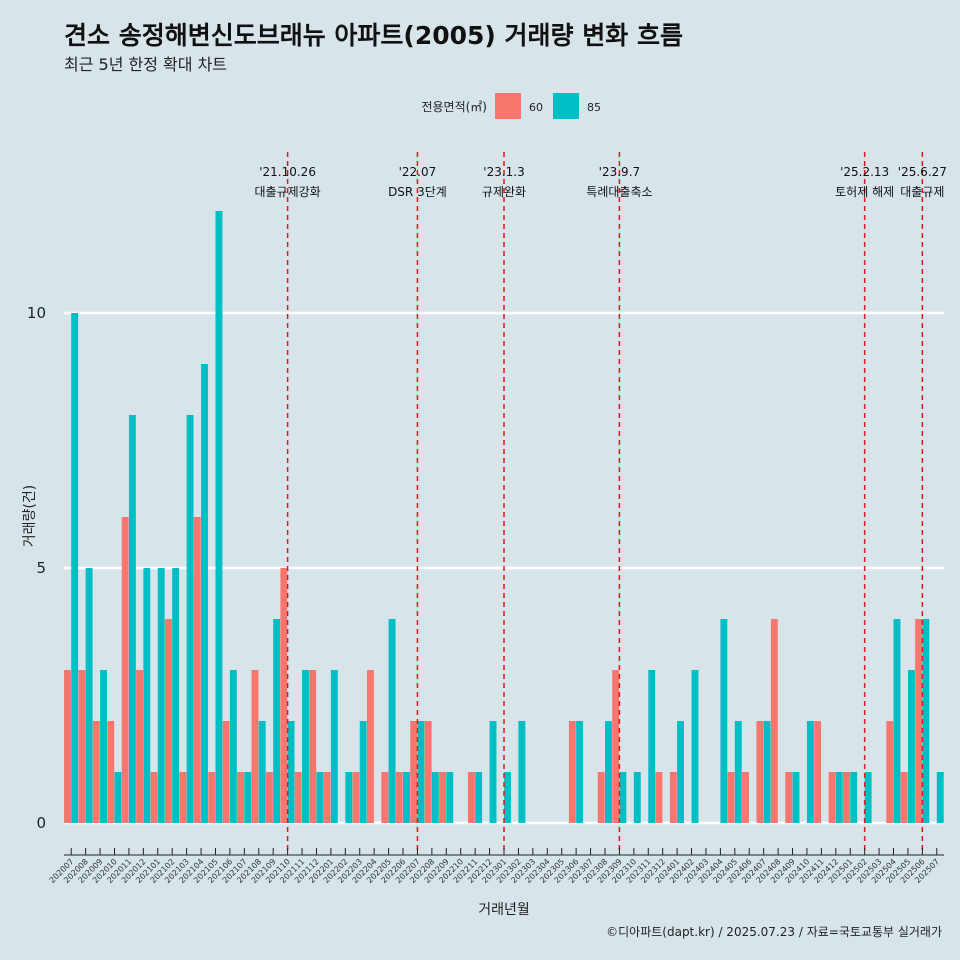 This screenshot has height=960, width=960. Describe the element at coordinates (30, 516) in the screenshot. I see `y-axis-title: 거래량(건)` at that location.